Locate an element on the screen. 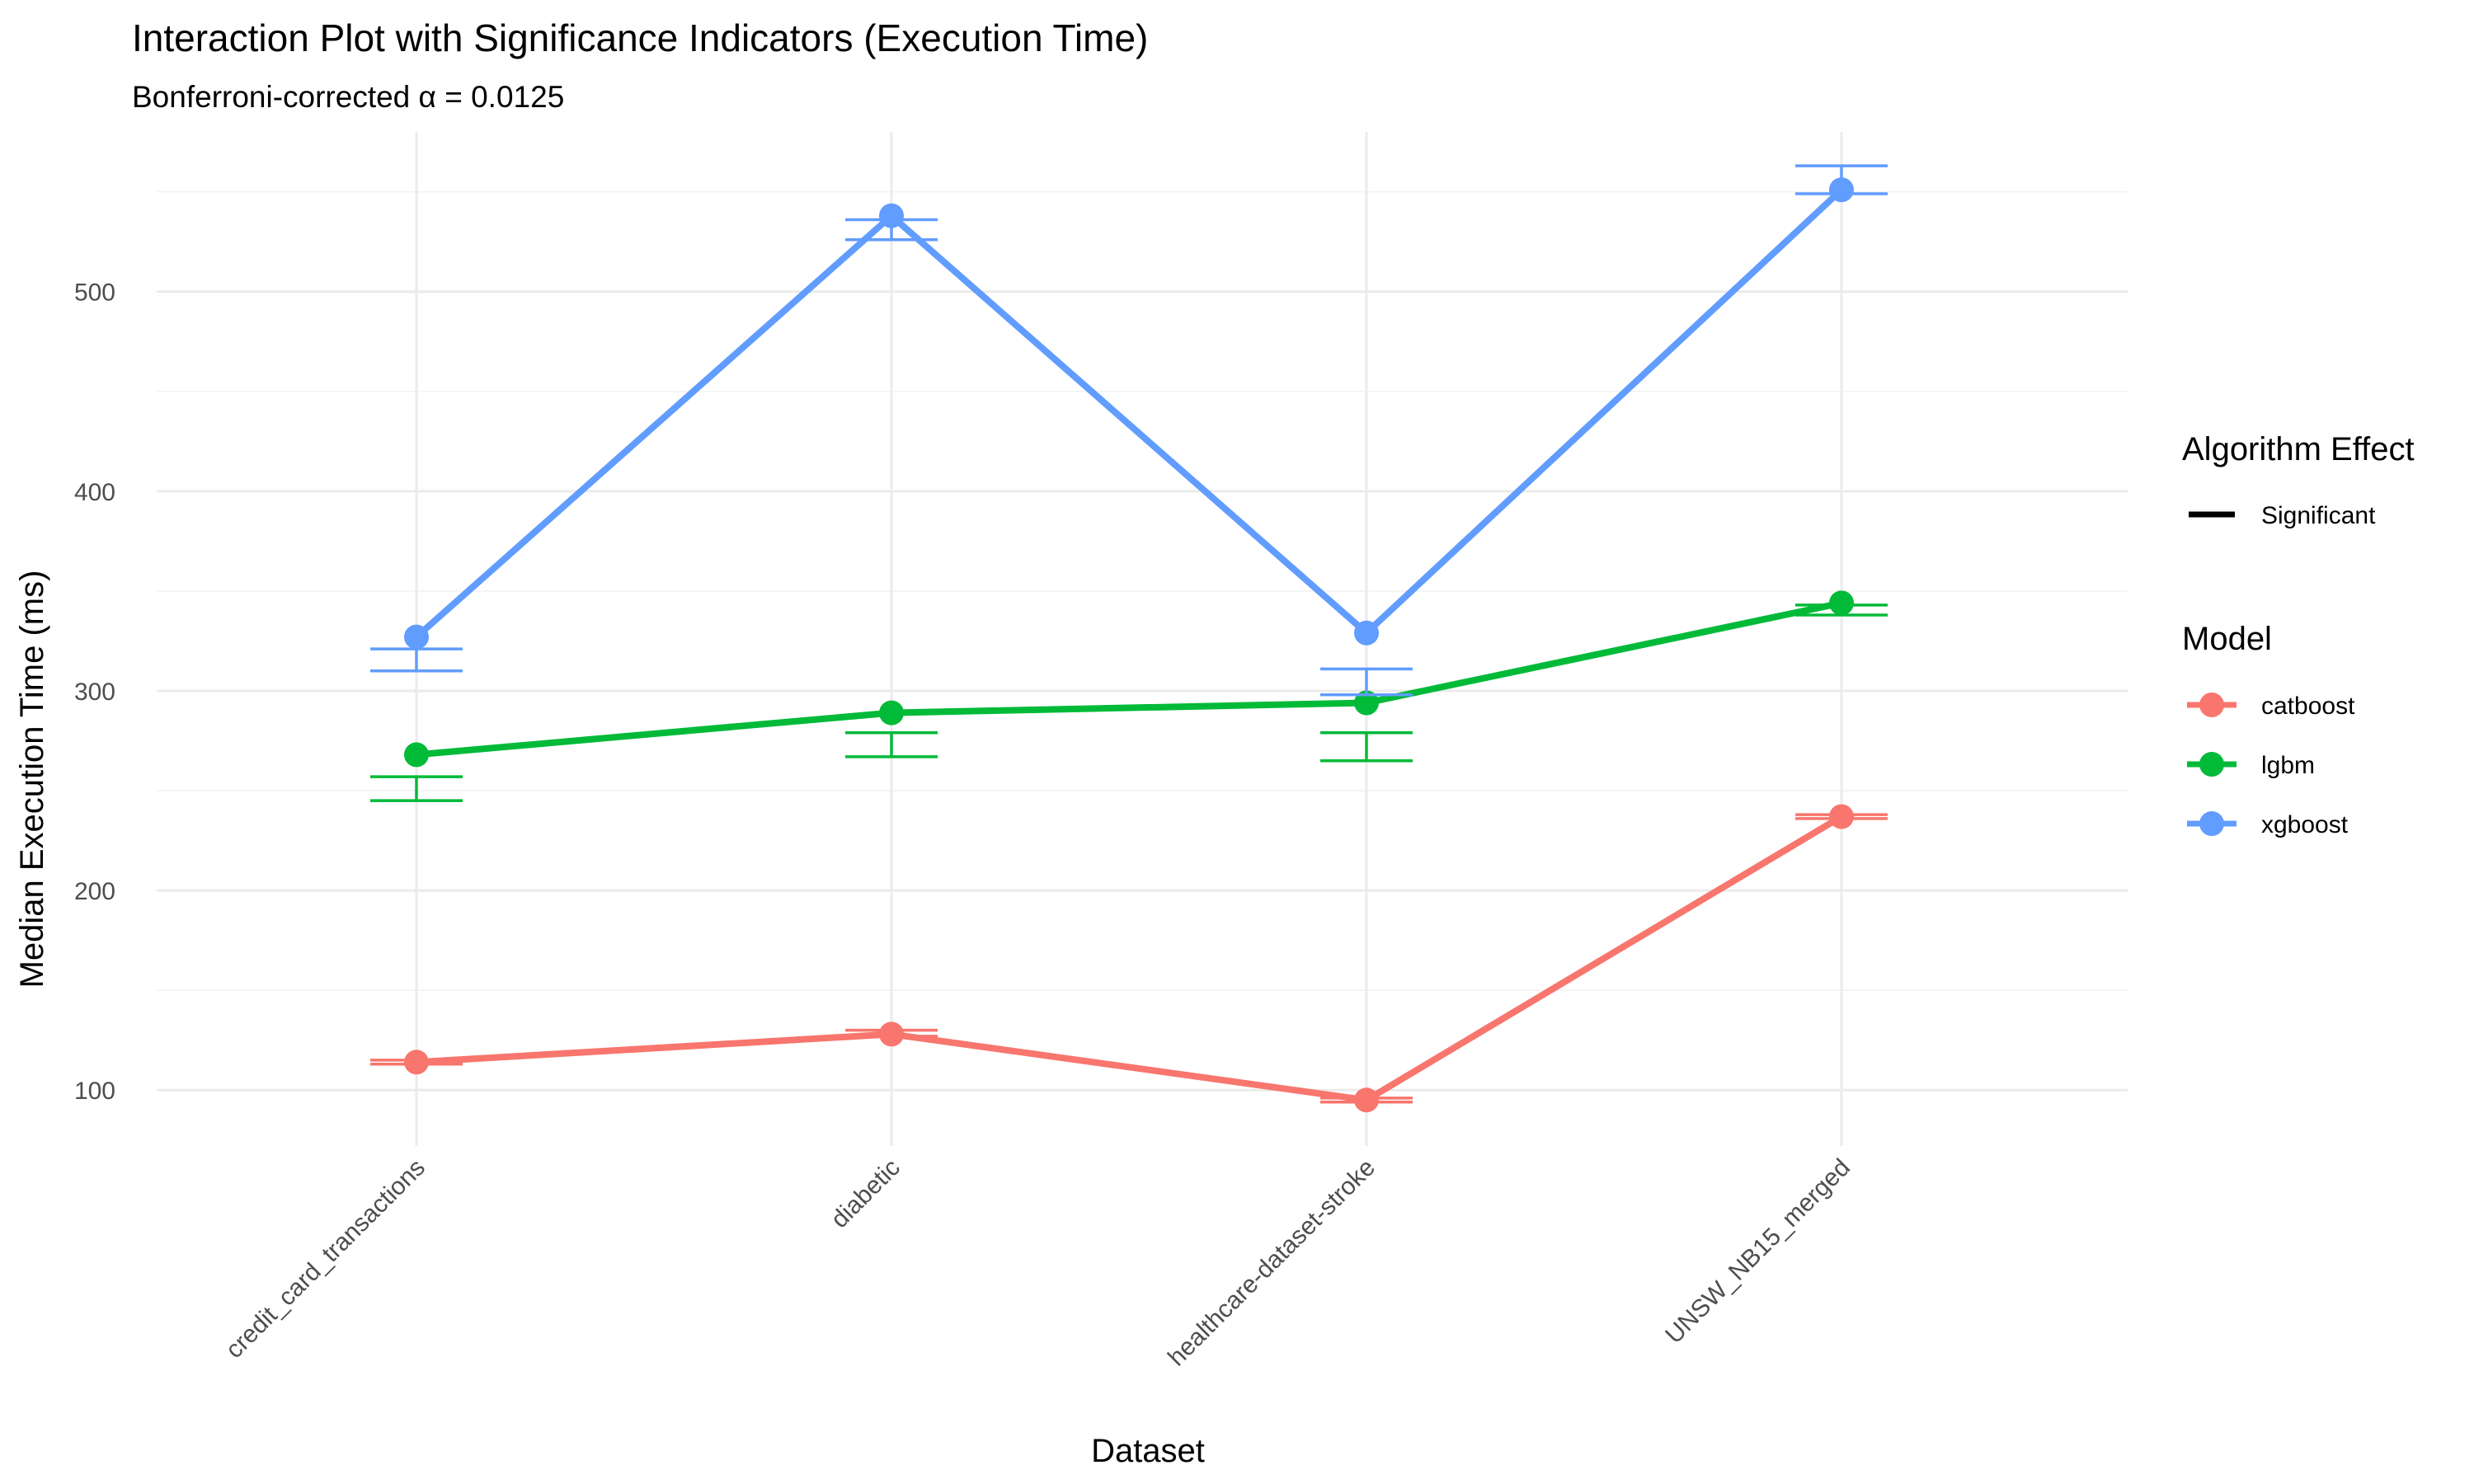 This screenshot has width=2474, height=1484. legend-color-title: Model is located at coordinates (2227, 639).